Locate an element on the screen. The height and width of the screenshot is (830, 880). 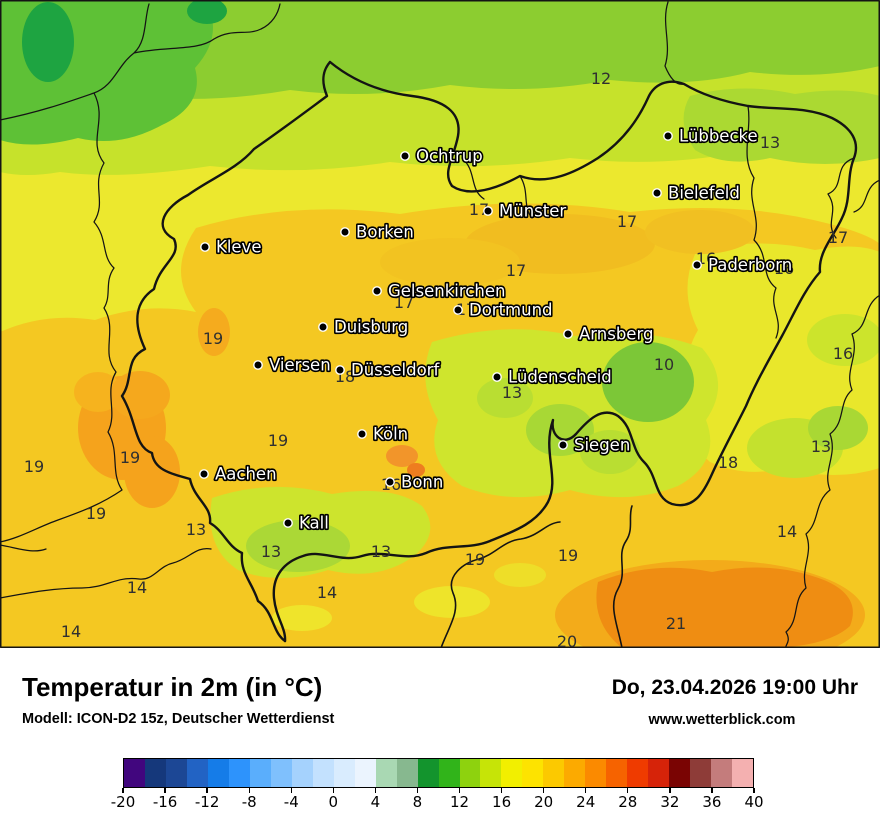
temperature-label: 21 is located at coordinates (676, 623).